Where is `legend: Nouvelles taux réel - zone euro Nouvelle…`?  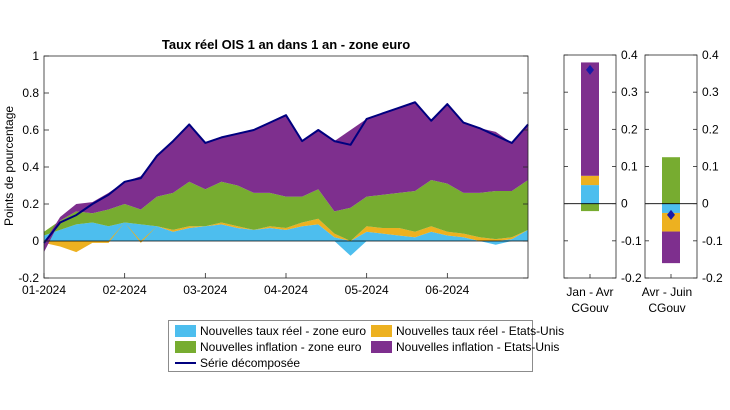
legend: Nouvelles taux réel - zone euro Nouvelle… is located at coordinates (366, 346).